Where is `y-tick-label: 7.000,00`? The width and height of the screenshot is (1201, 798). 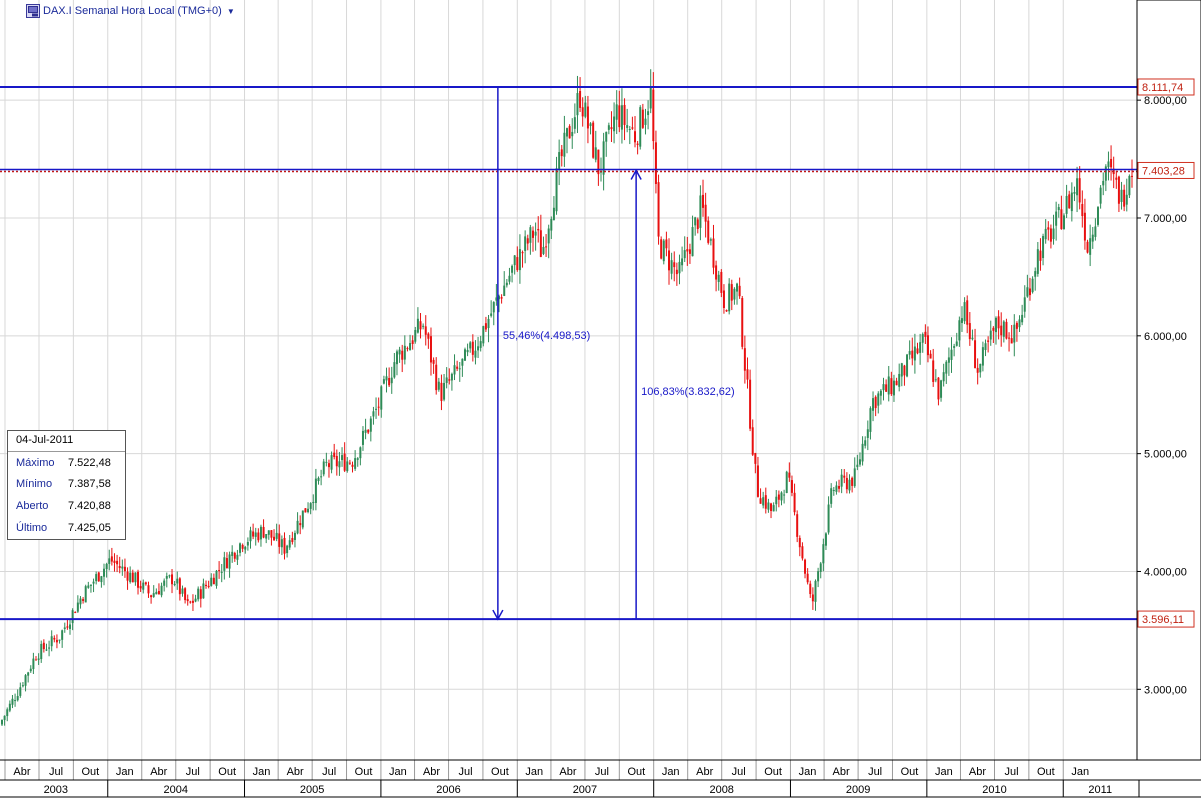
y-tick-label: 7.000,00 is located at coordinates (1165, 219).